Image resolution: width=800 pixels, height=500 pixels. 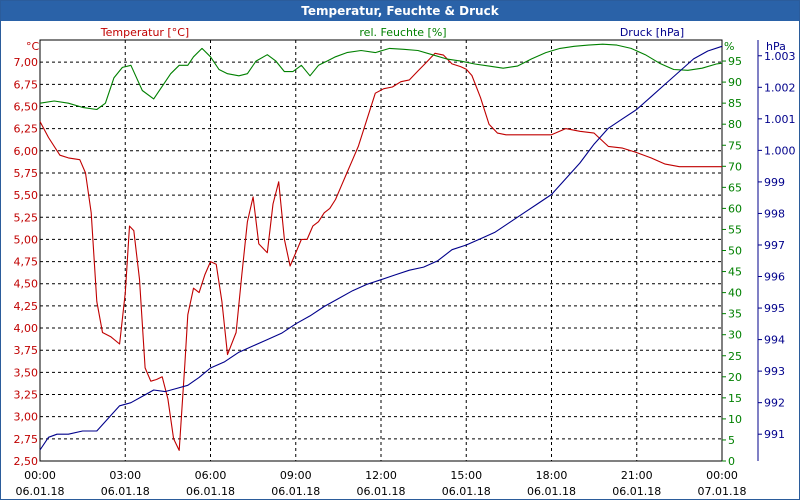 What do you see at coordinates (729, 46) in the screenshot?
I see `humidity-unit-label: %` at bounding box center [729, 46].